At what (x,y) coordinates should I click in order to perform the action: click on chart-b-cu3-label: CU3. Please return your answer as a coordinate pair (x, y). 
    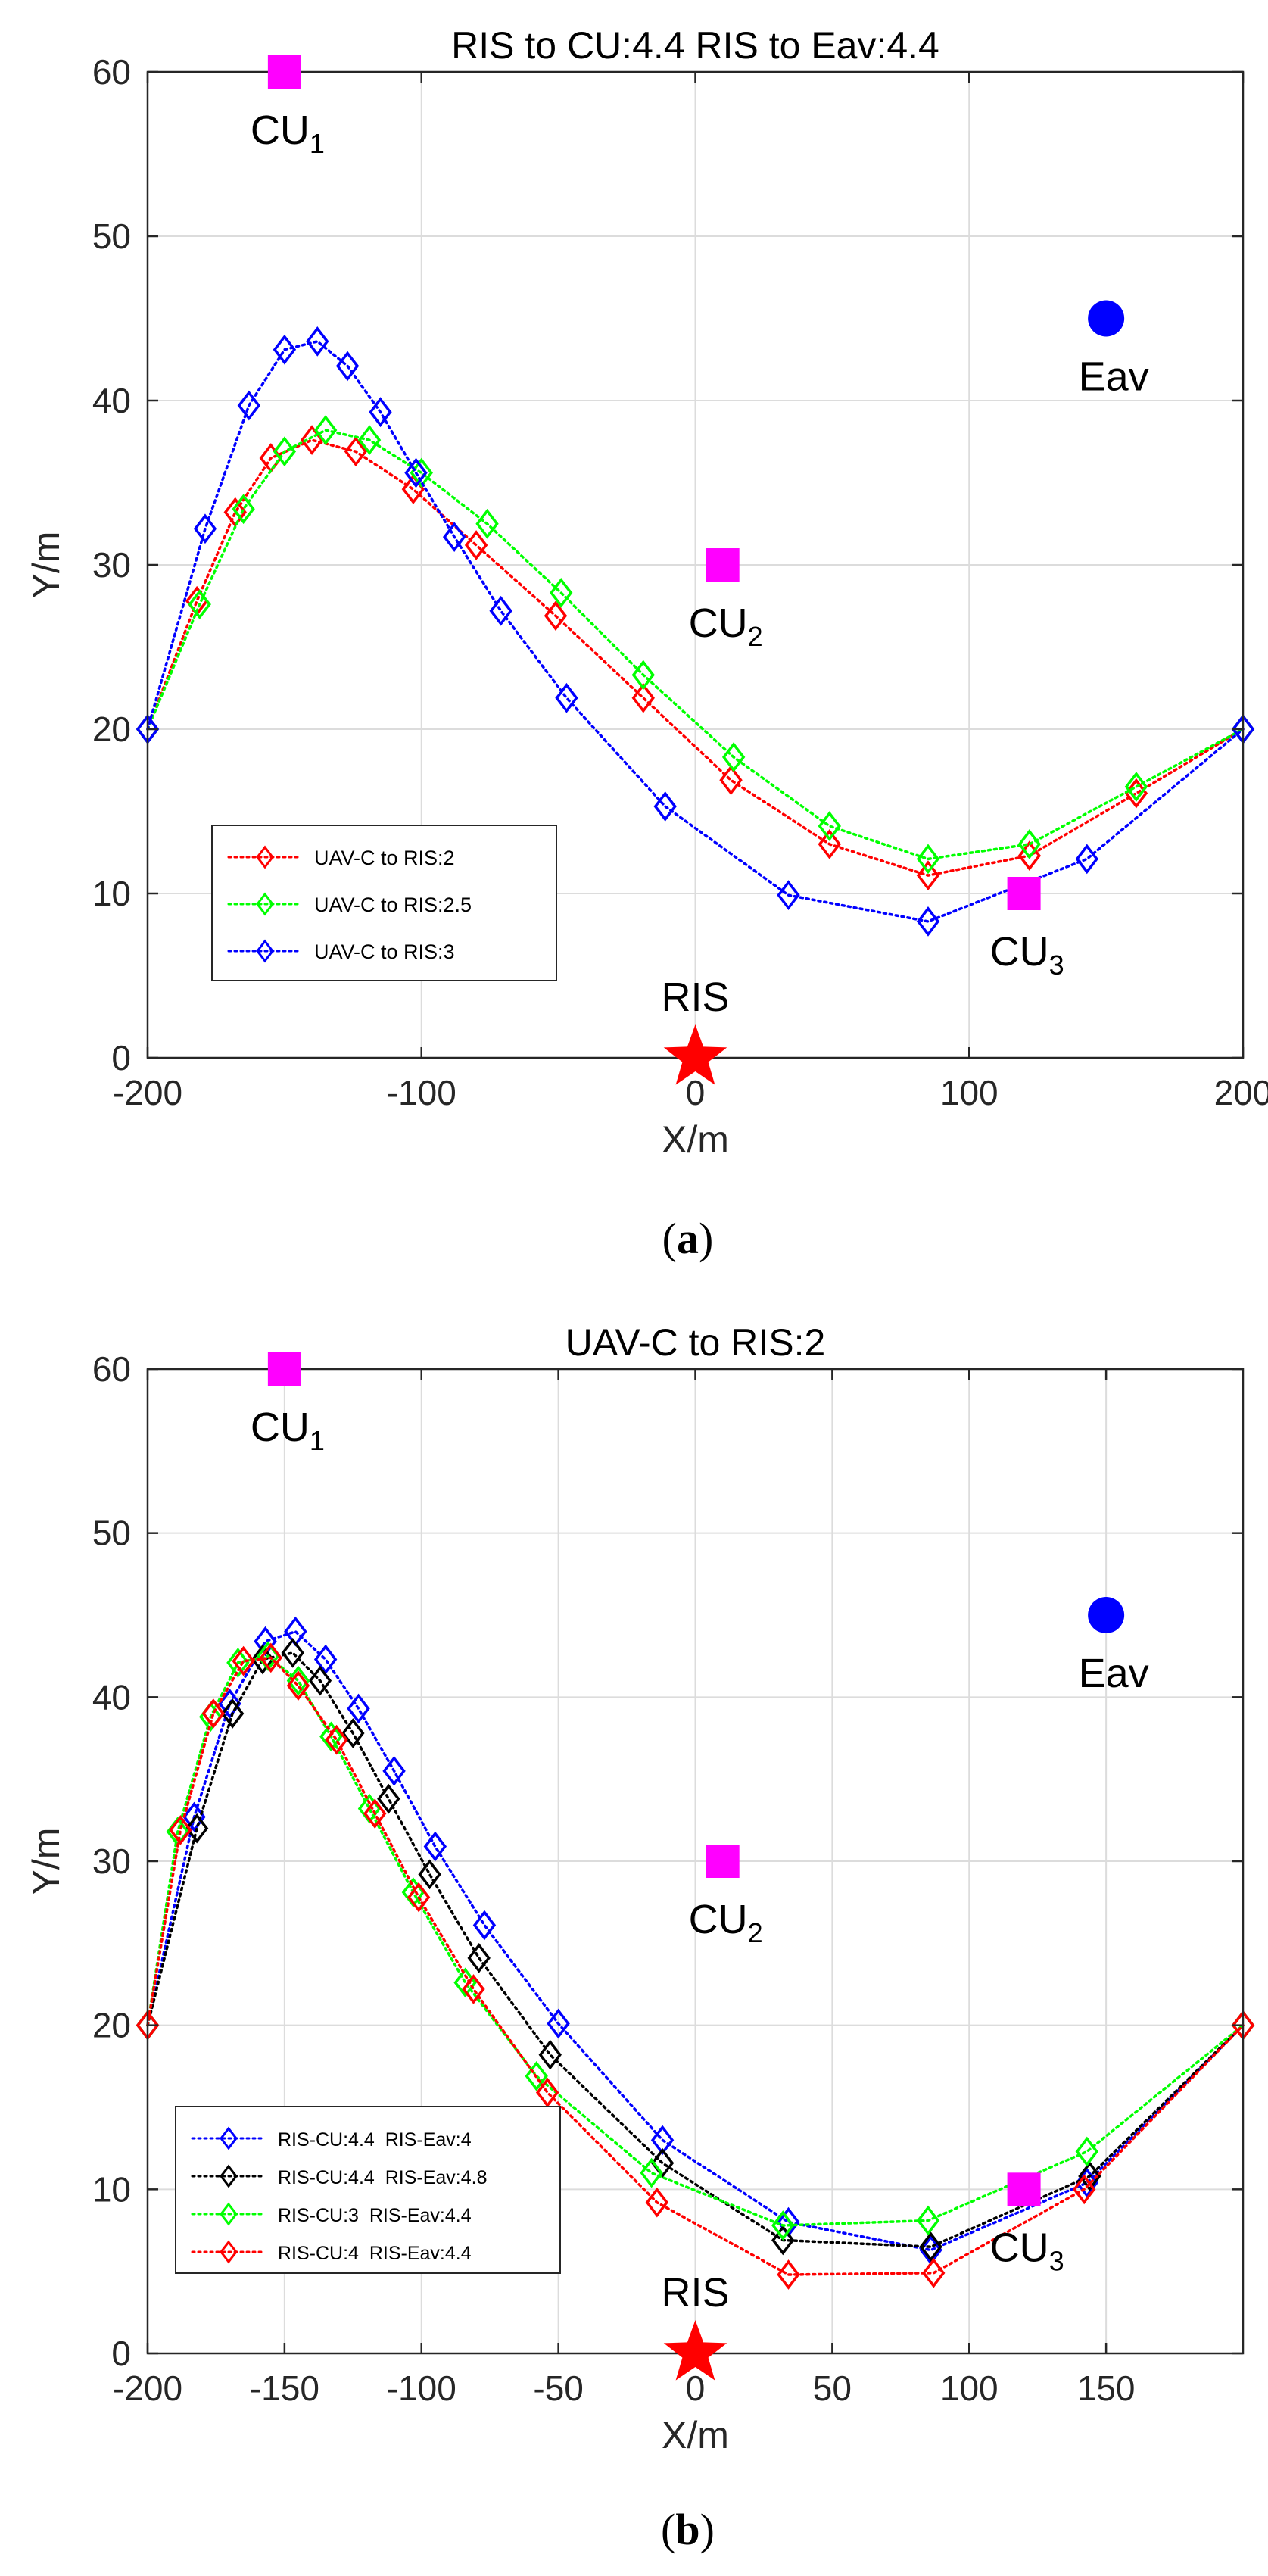
    Looking at the image, I should click on (1027, 2250).